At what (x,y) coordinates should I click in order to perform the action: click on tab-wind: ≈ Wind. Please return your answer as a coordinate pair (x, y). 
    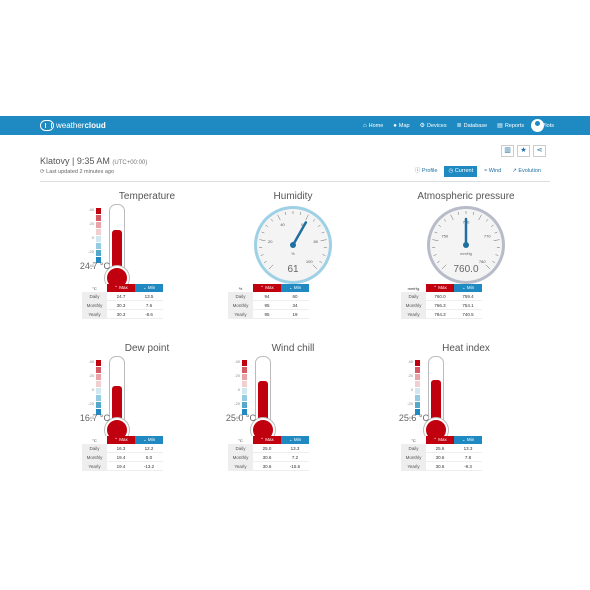
    Looking at the image, I should click on (492, 171).